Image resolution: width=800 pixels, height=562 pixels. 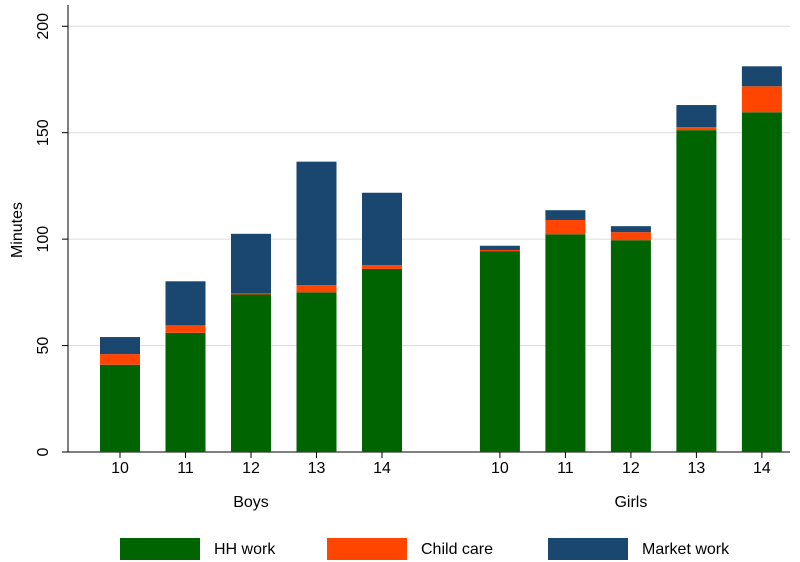 What do you see at coordinates (43, 26) in the screenshot?
I see `y-tick-label: 200` at bounding box center [43, 26].